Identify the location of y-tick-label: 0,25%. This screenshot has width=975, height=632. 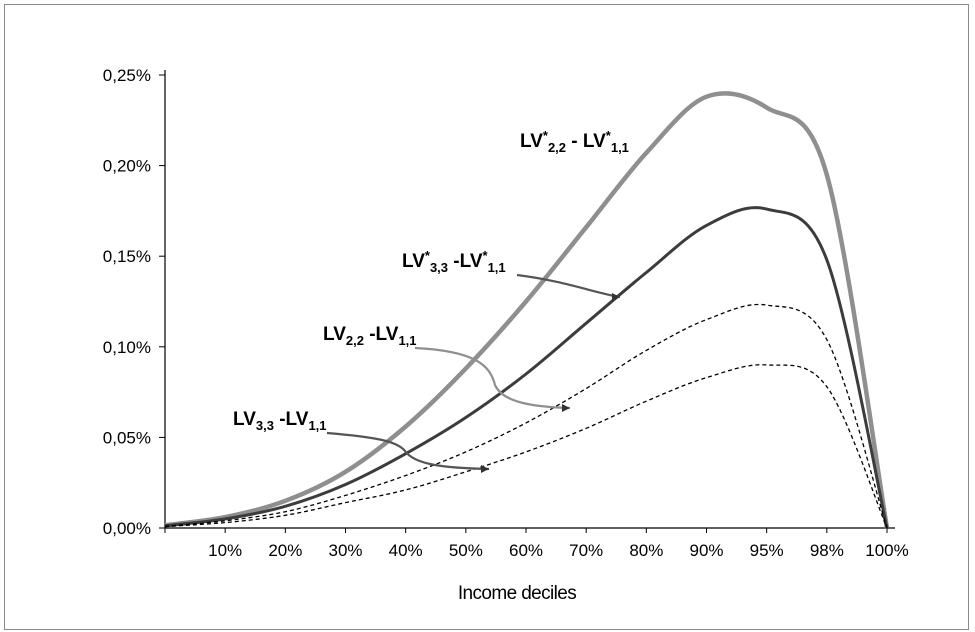
(127, 75).